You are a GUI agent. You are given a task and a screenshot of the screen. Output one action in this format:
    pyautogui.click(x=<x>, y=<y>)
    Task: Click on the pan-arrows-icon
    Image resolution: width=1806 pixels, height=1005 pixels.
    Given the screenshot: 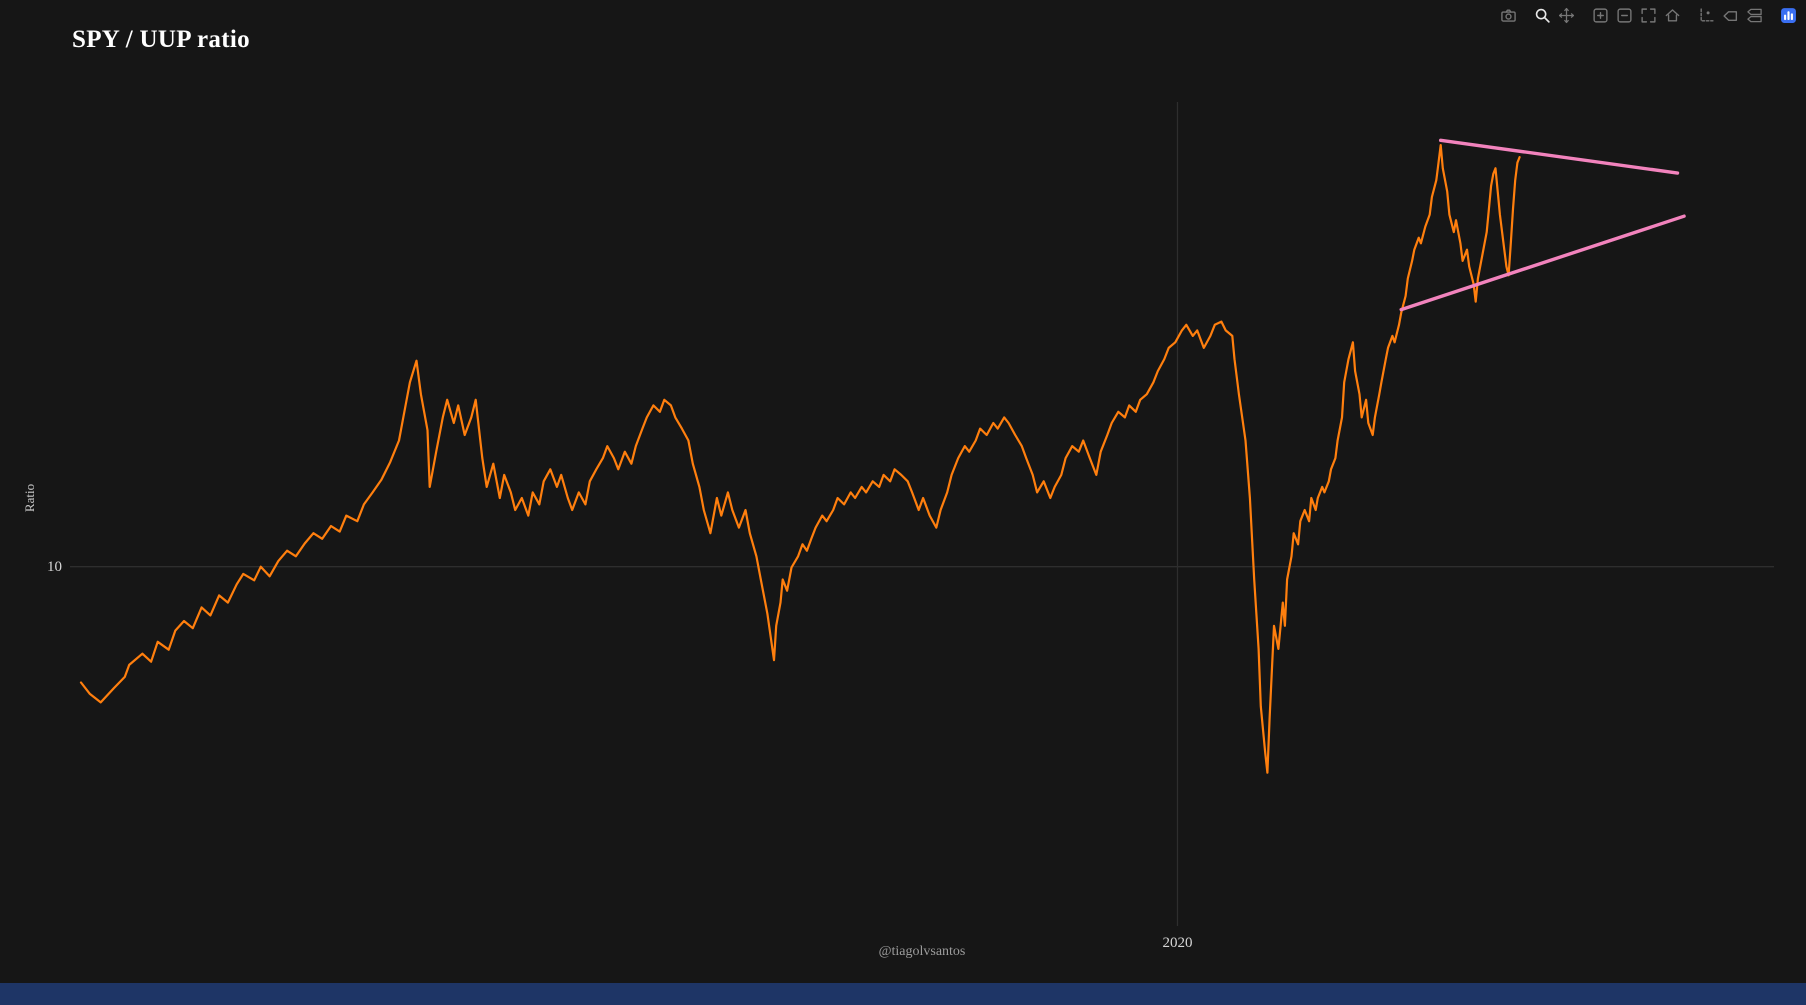 What is the action you would take?
    pyautogui.click(x=1566, y=15)
    